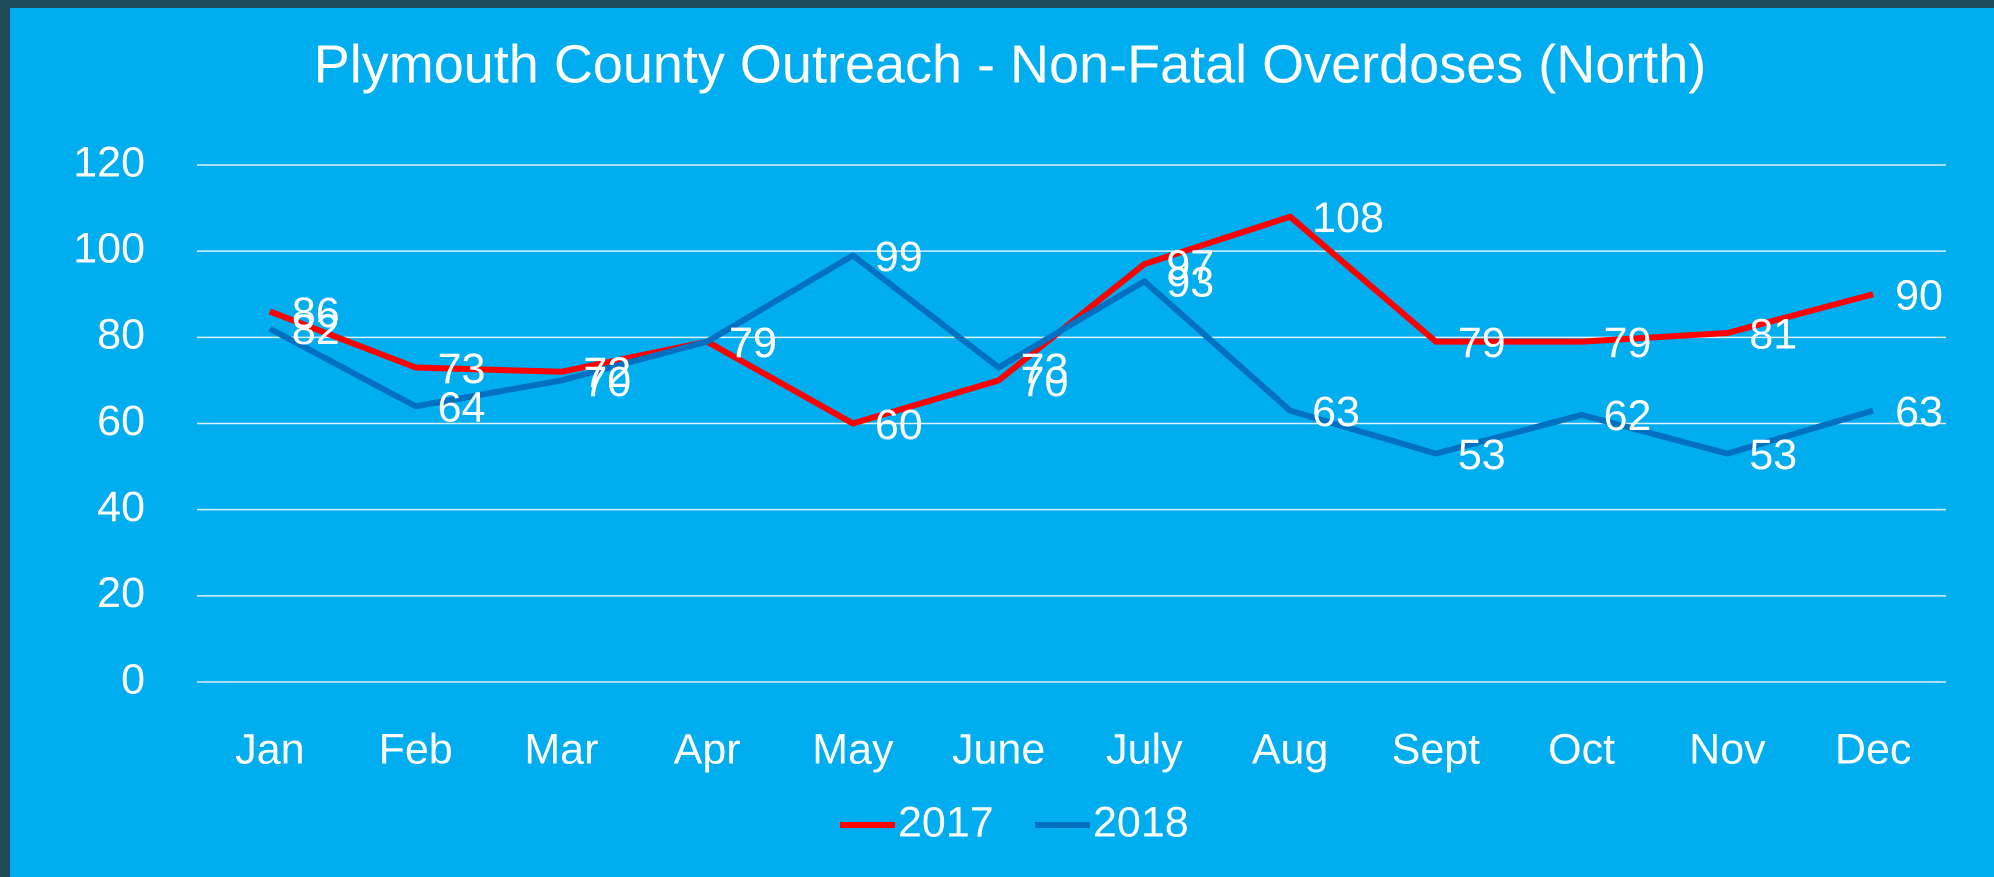 The height and width of the screenshot is (877, 1994). What do you see at coordinates (946, 822) in the screenshot?
I see `legend-label: 2017` at bounding box center [946, 822].